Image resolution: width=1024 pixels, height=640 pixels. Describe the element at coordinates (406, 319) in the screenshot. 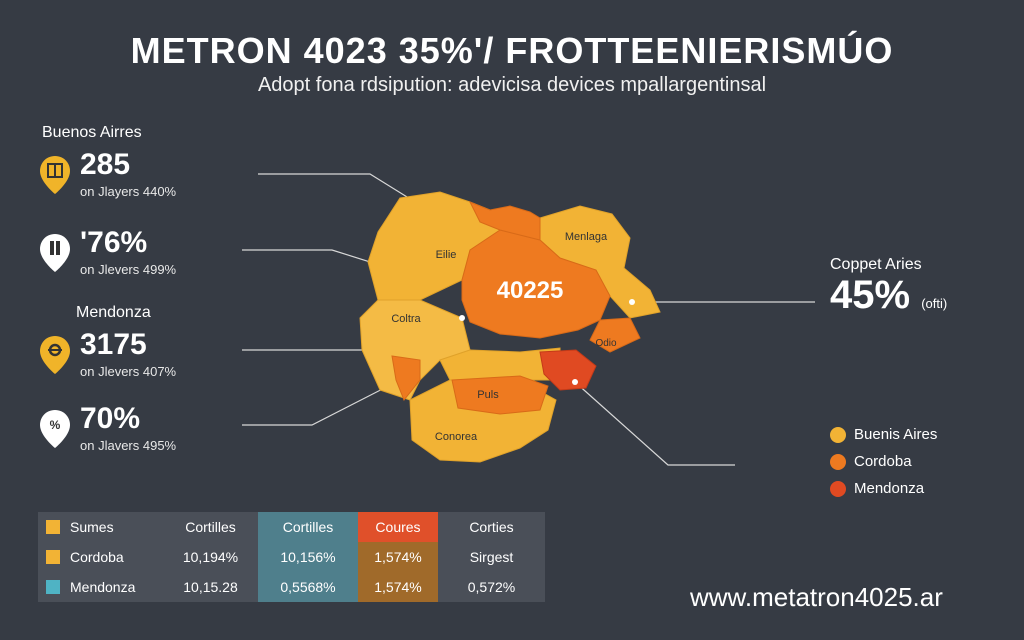

I see `map-label-coltra: Coltra` at that location.